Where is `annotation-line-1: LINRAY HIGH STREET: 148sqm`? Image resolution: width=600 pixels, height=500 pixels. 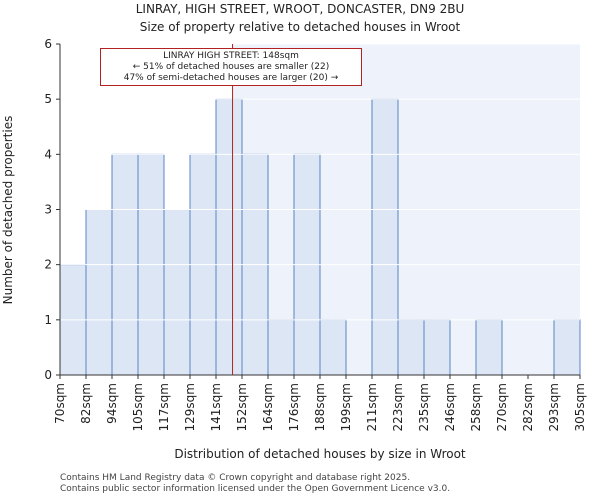 annotation-line-1: LINRAY HIGH STREET: 148sqm is located at coordinates (231, 56).